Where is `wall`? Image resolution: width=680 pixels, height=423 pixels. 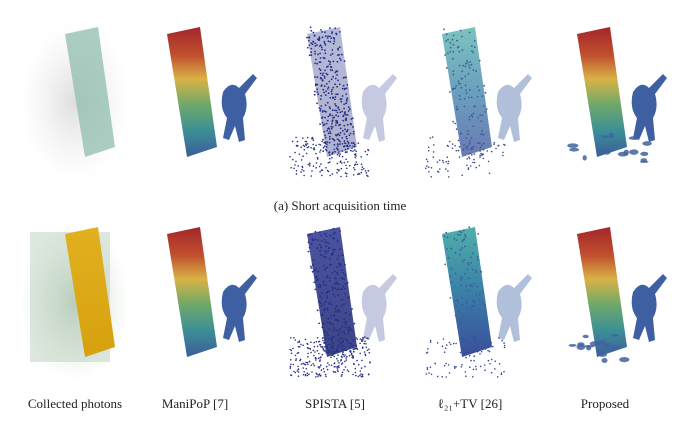 wall is located at coordinates (467, 92).